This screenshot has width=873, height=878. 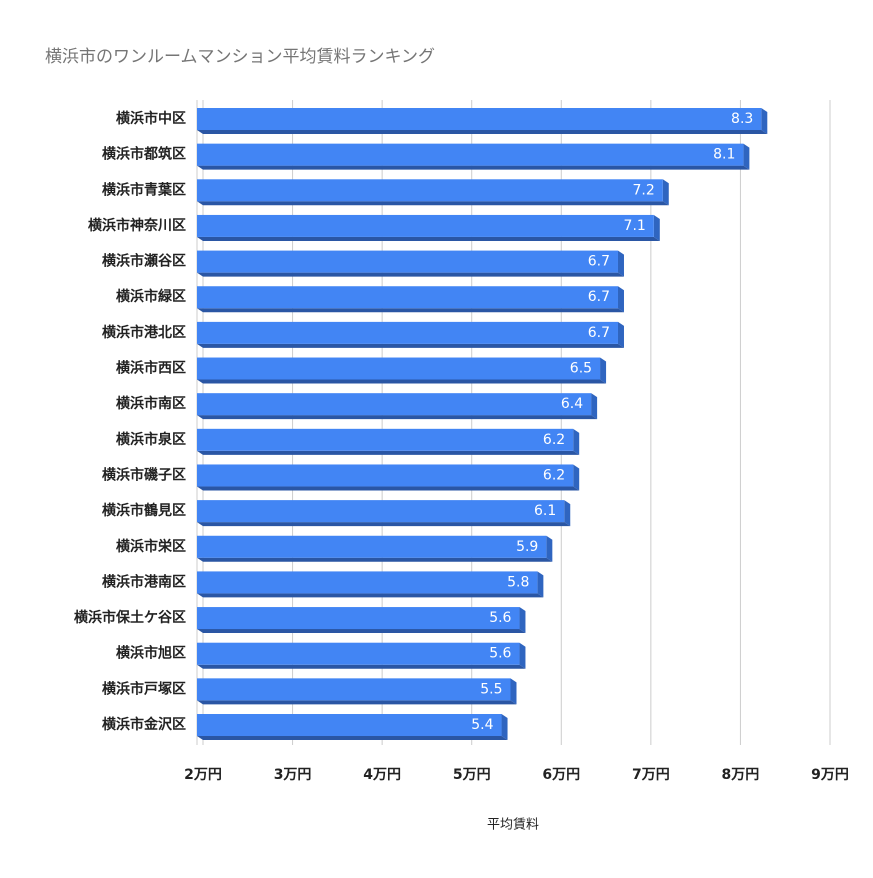 I want to click on data-label: 8.3, so click(x=742, y=119).